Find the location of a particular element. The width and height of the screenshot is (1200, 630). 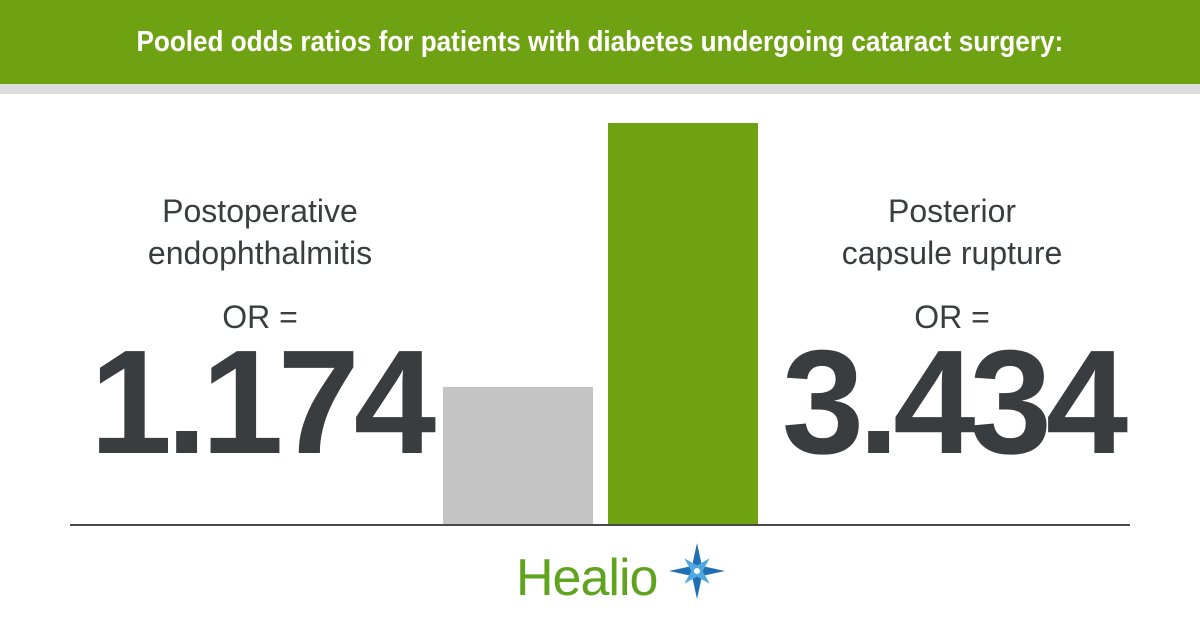

metric-value: 3.434 is located at coordinates (954, 402).